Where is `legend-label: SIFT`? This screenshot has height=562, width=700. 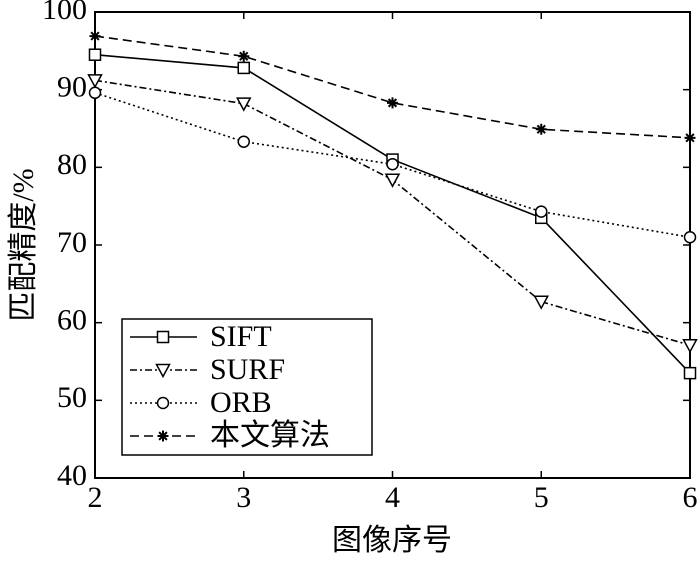
legend-label: SIFT is located at coordinates (241, 336).